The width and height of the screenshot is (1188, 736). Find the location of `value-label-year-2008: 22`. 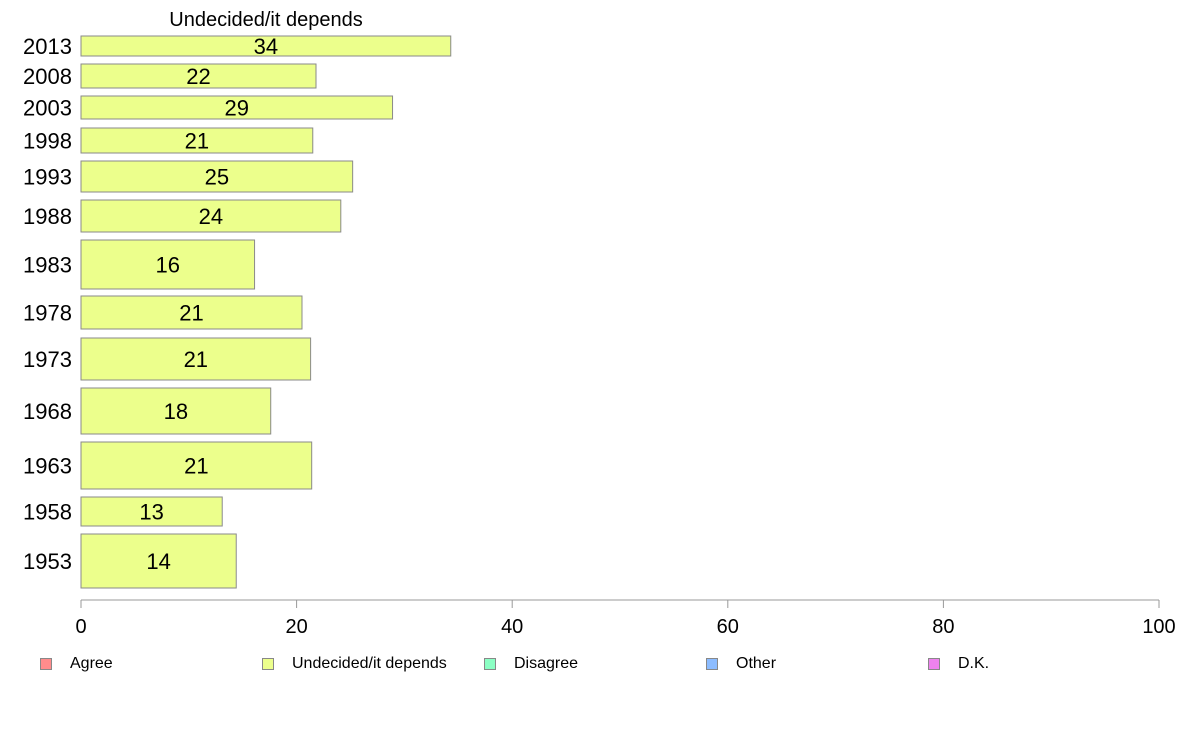

value-label-year-2008: 22 is located at coordinates (198, 76).